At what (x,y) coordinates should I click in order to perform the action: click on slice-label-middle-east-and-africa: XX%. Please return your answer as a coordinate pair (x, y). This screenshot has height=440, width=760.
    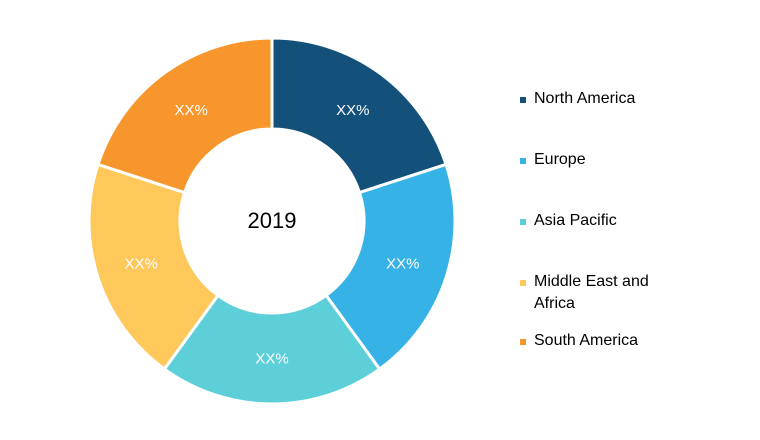
    Looking at the image, I should click on (141, 263).